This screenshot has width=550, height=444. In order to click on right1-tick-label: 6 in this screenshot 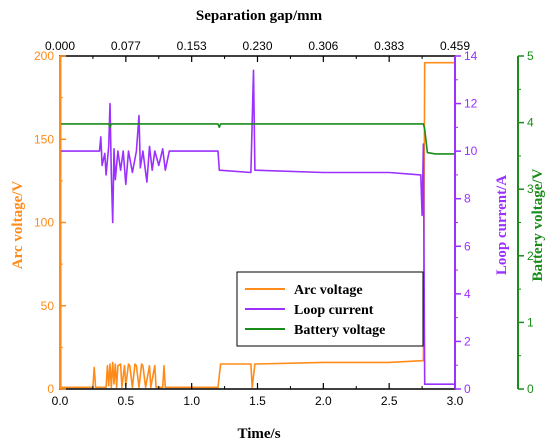, I will do `click(467, 246)`.